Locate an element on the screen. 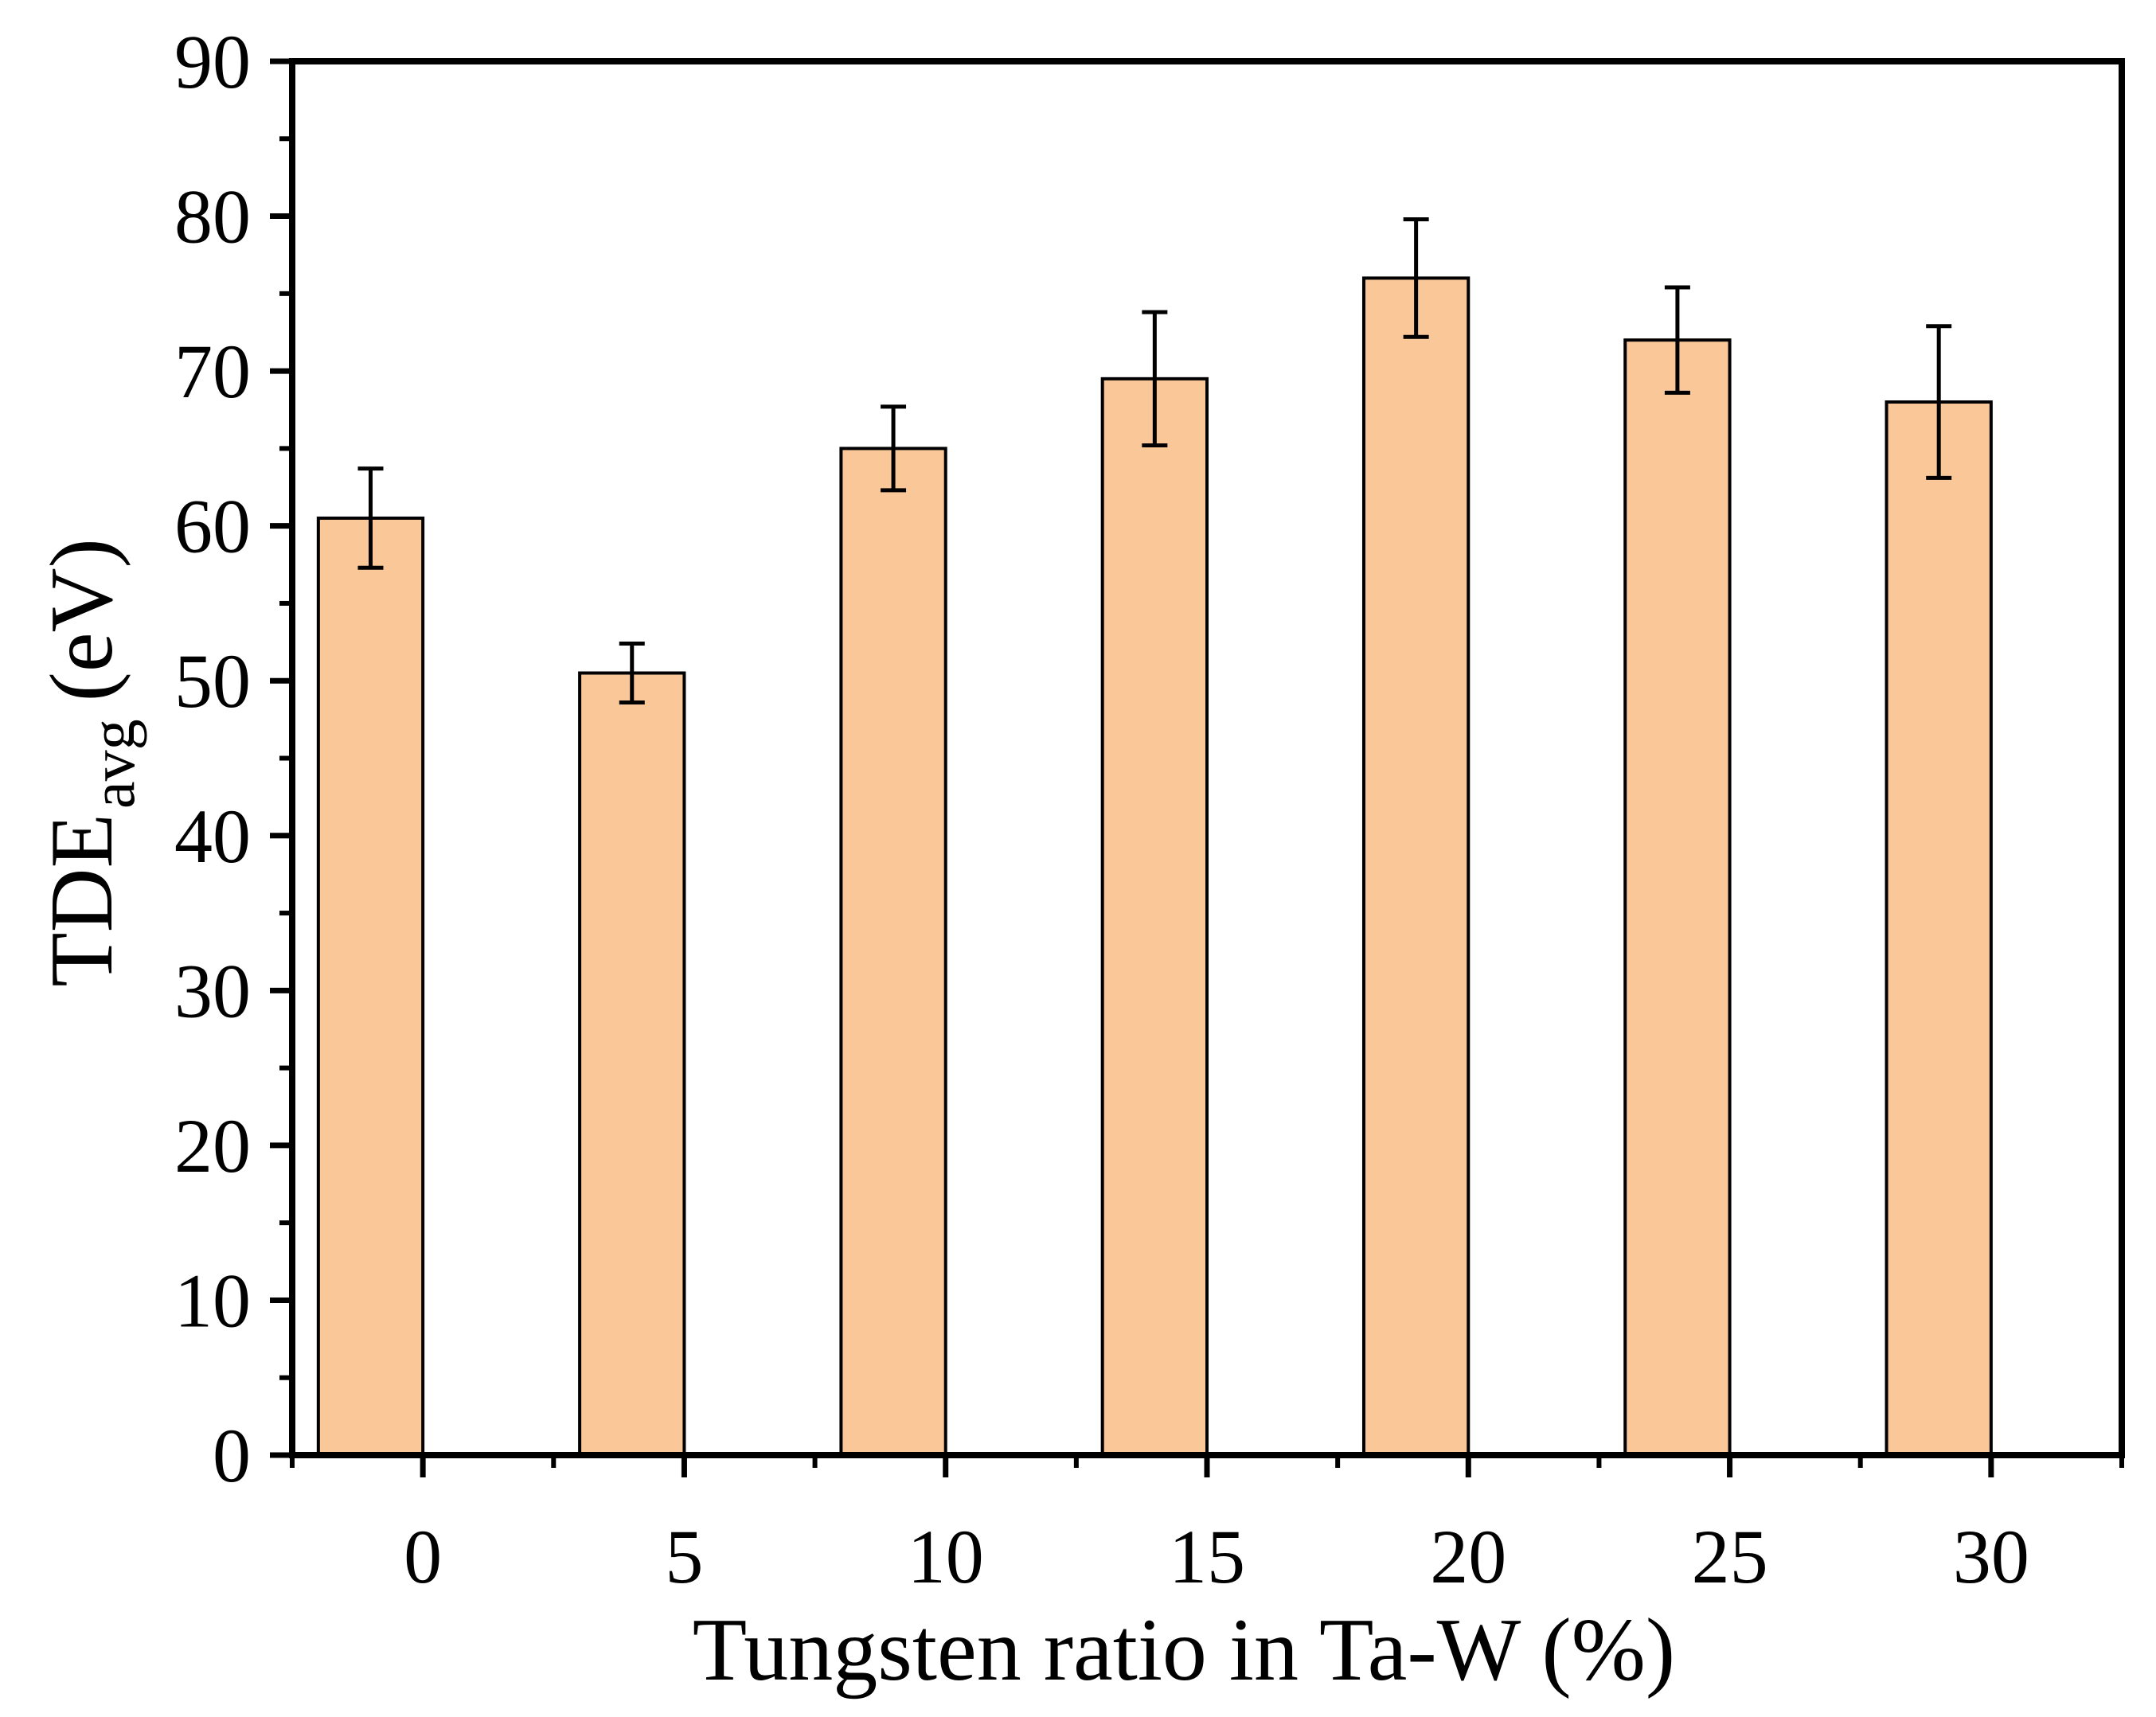  x-tick-label-25: 25 is located at coordinates (1730, 1556).